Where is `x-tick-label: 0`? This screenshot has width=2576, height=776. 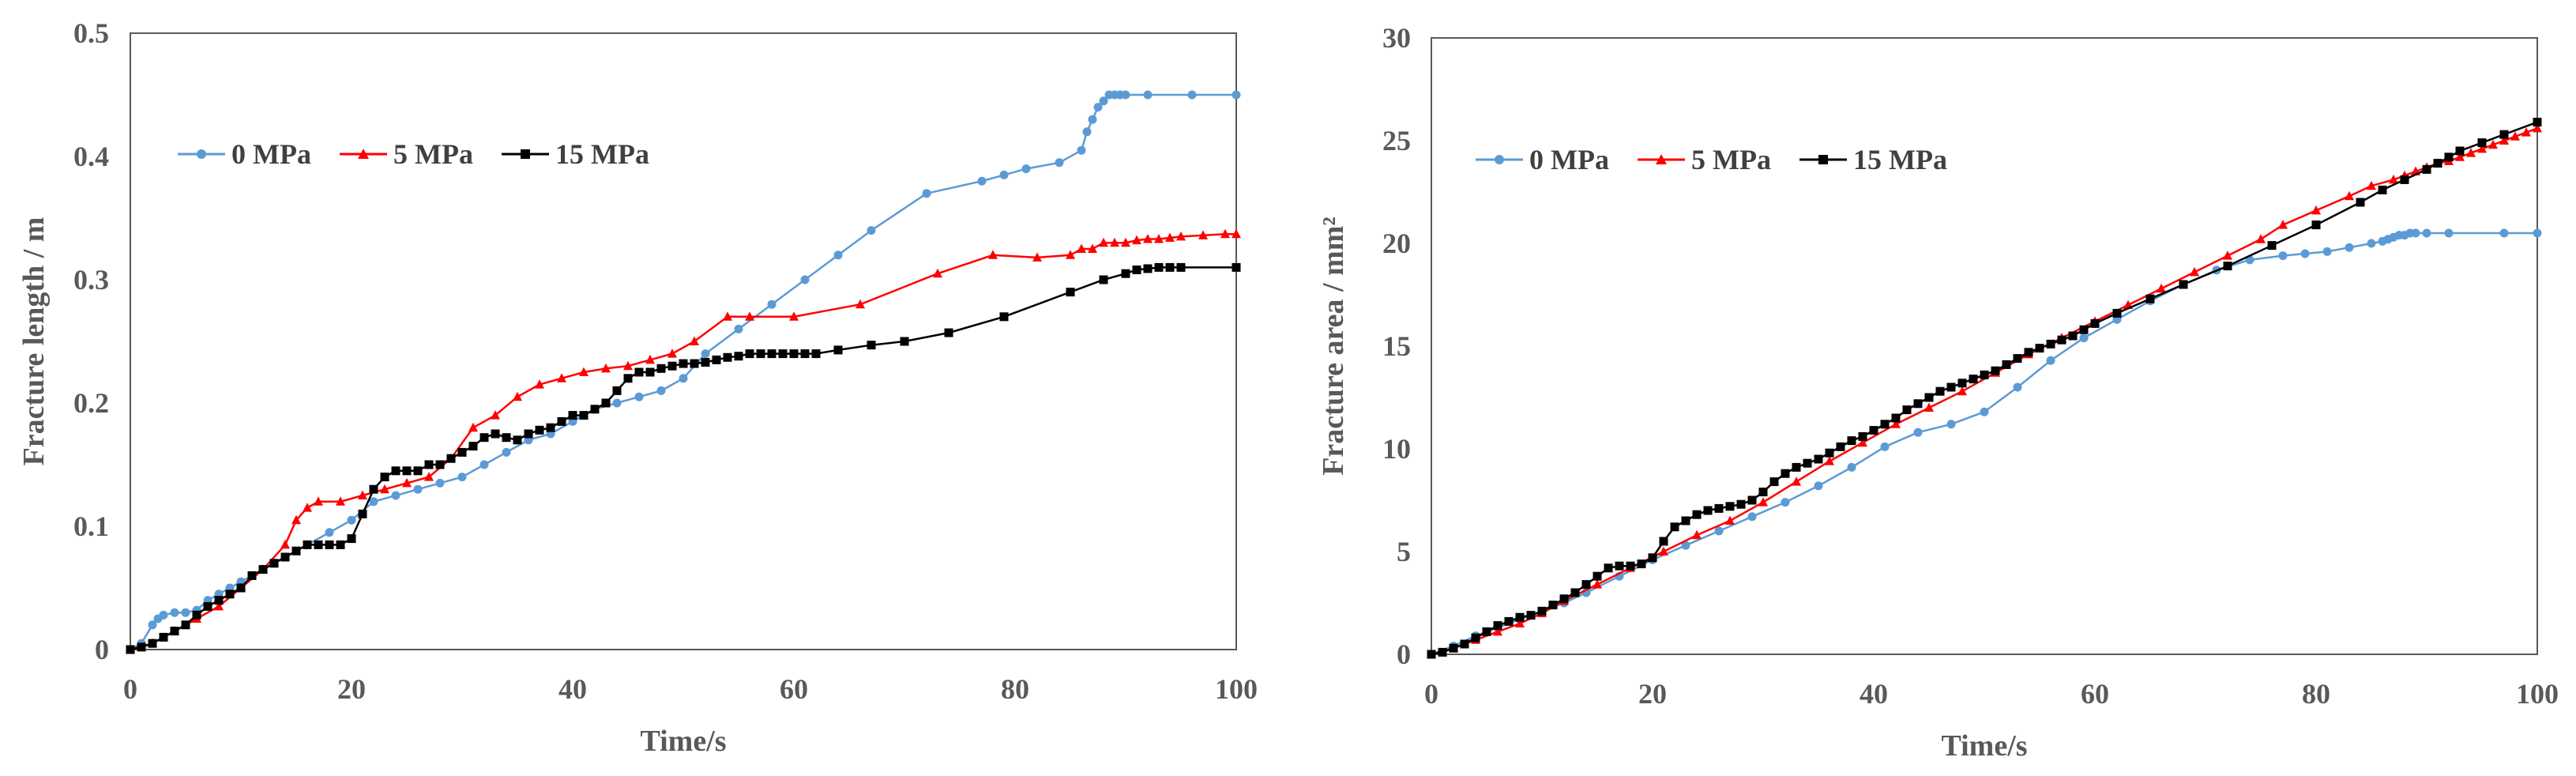 x-tick-label: 0 is located at coordinates (1431, 694).